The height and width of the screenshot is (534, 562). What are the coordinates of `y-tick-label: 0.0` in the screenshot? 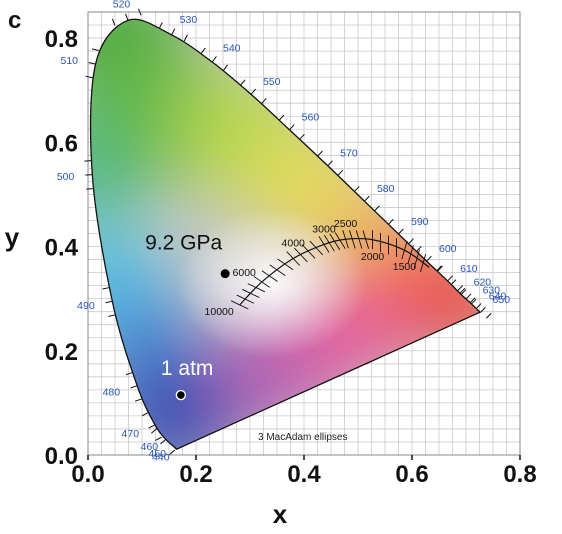 It's located at (61, 456).